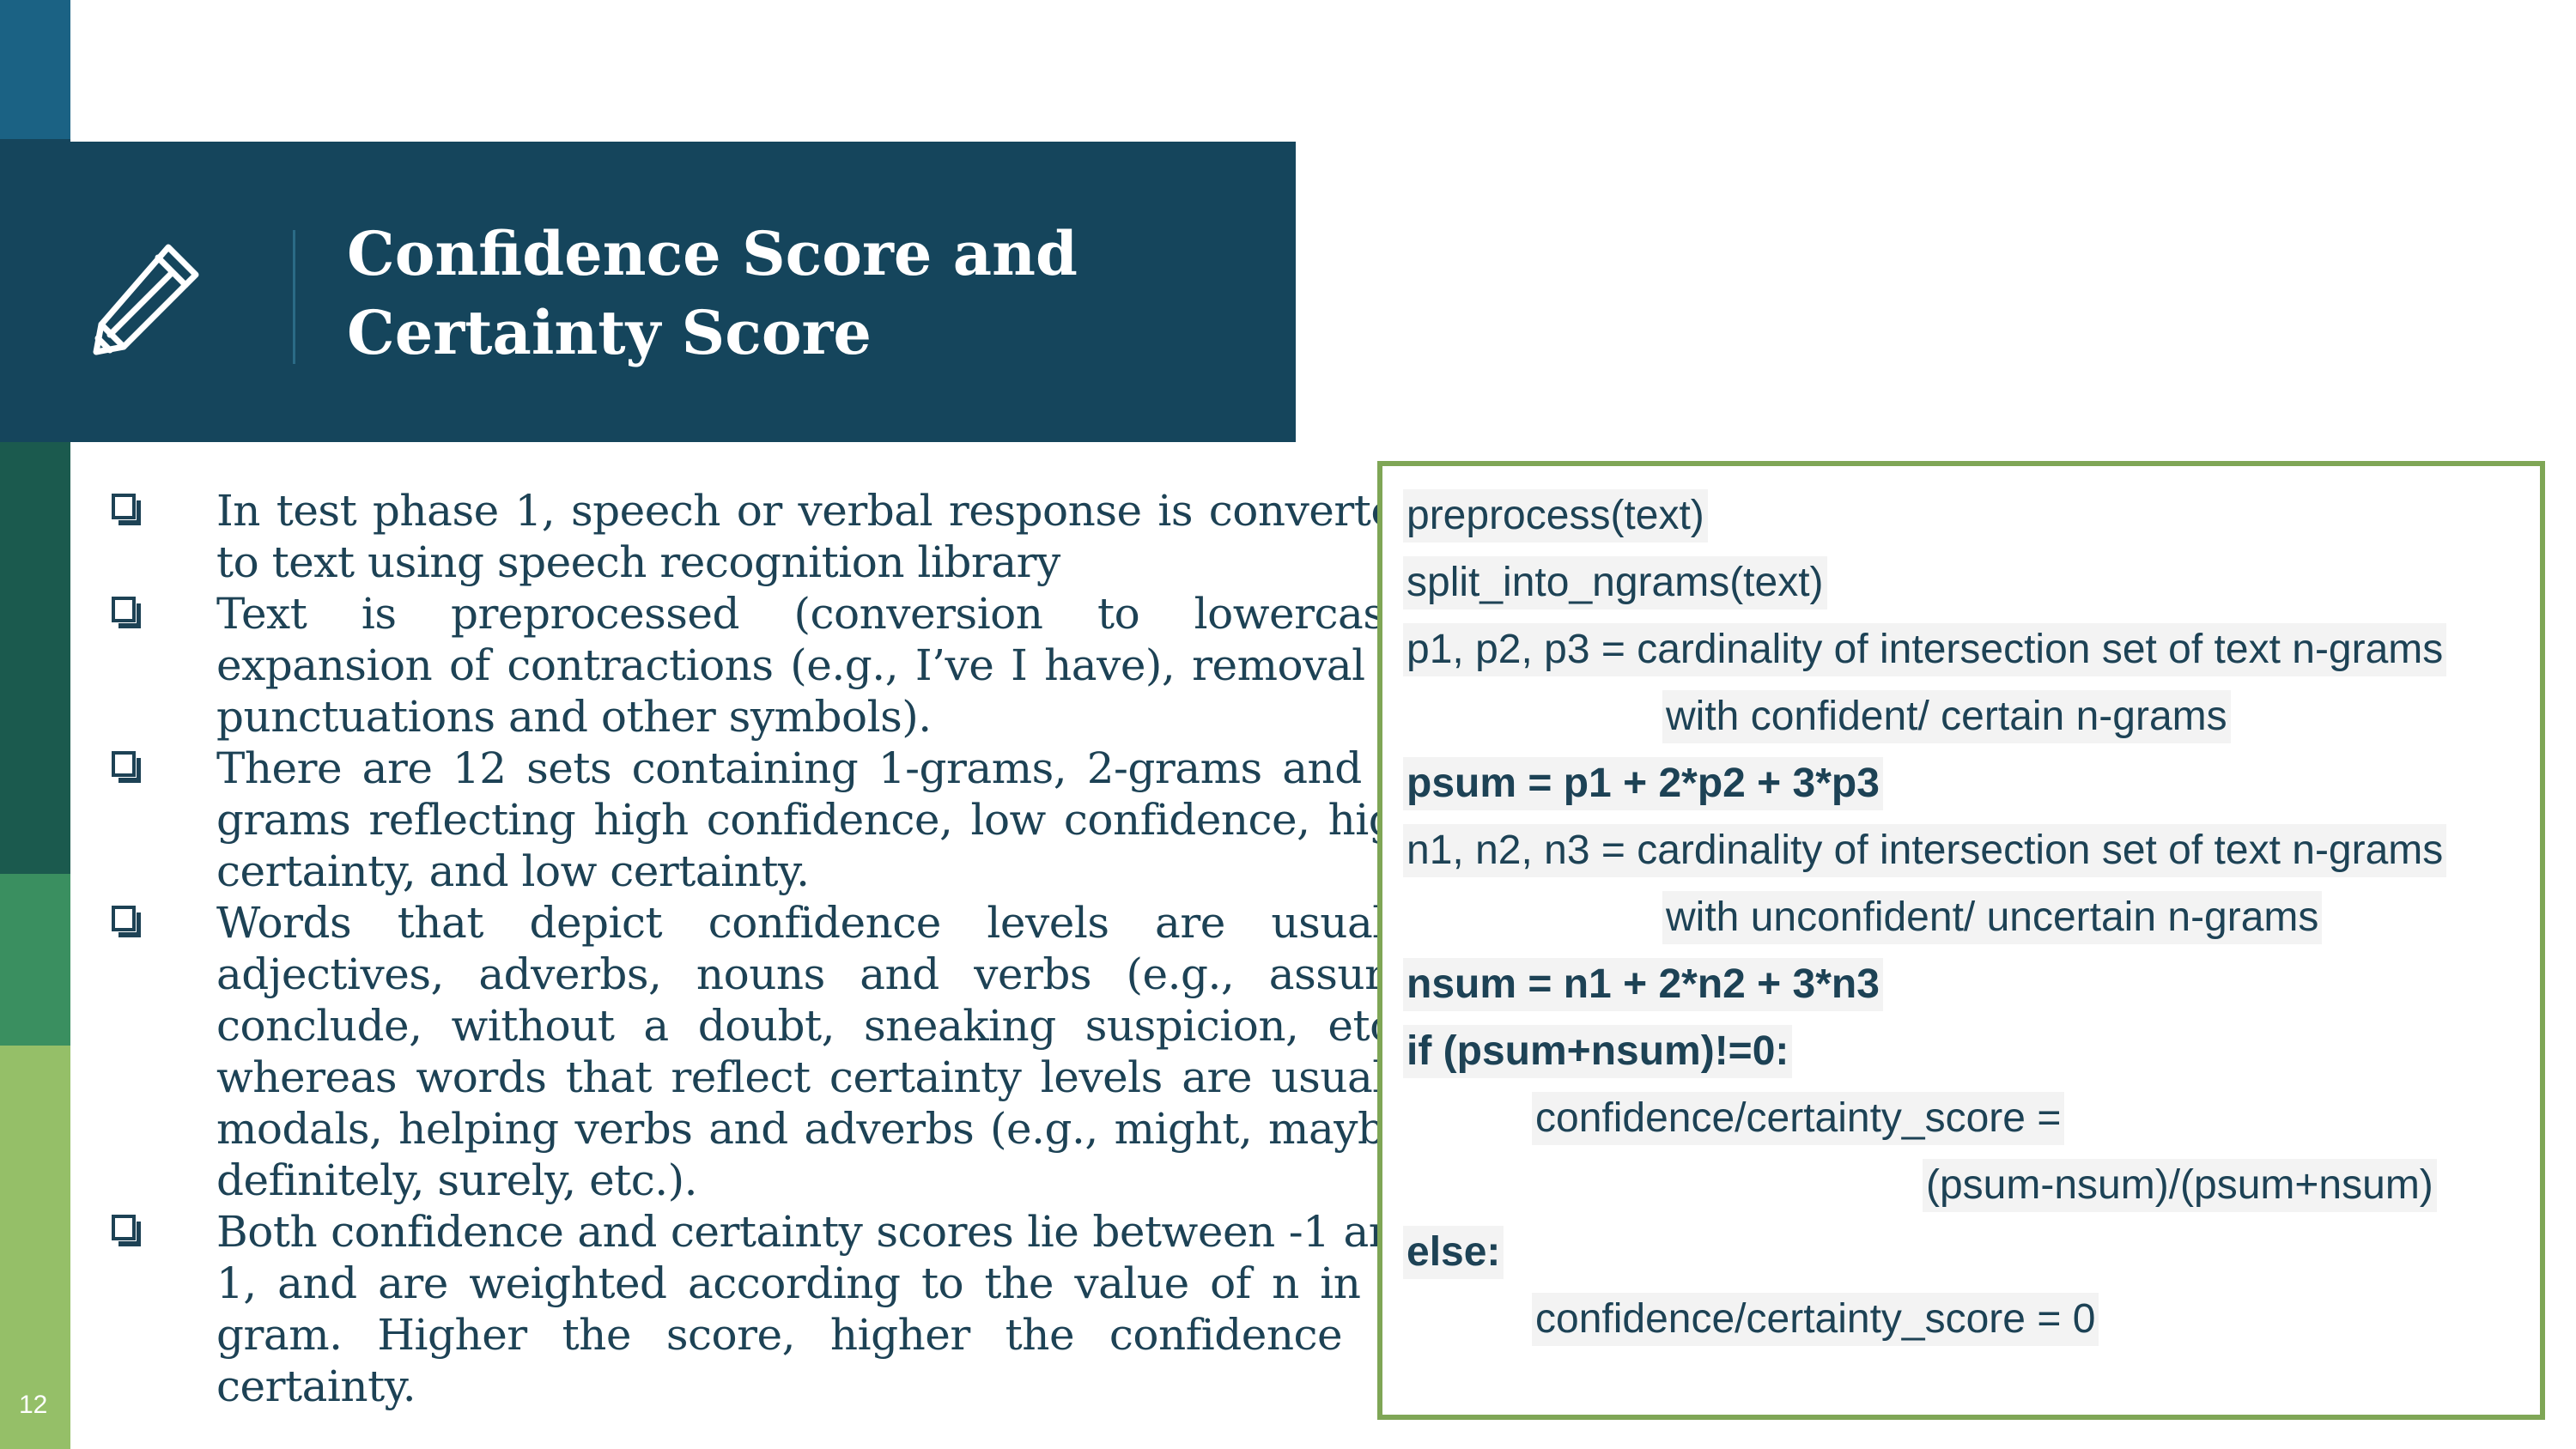  What do you see at coordinates (1946, 716) in the screenshot?
I see `code-line: with confident/ certain n-grams` at bounding box center [1946, 716].